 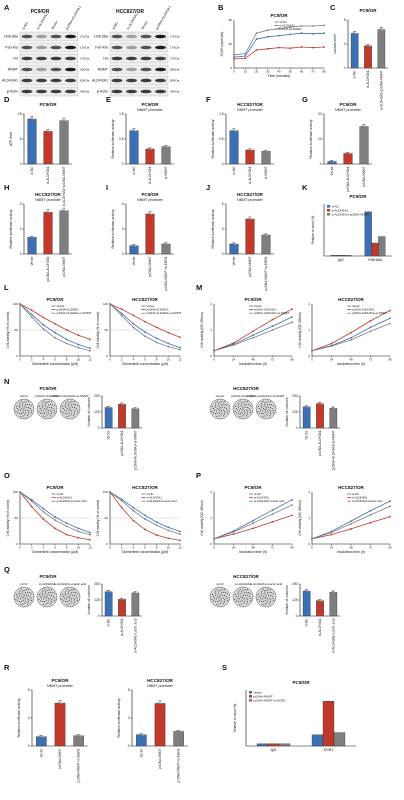 What do you see at coordinates (98, 518) in the screenshot?
I see `chart-o2-ylabel: Cell viability (% of control)` at bounding box center [98, 518].